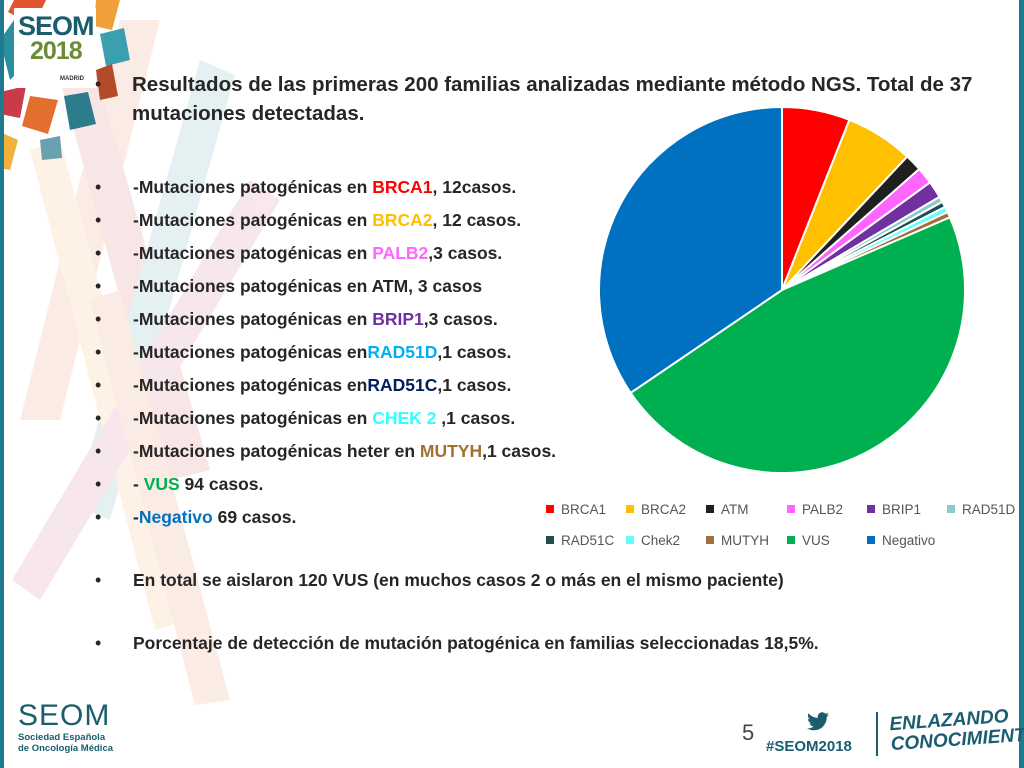  I want to click on item-highlight-text: MUTYH, so click(451, 451).